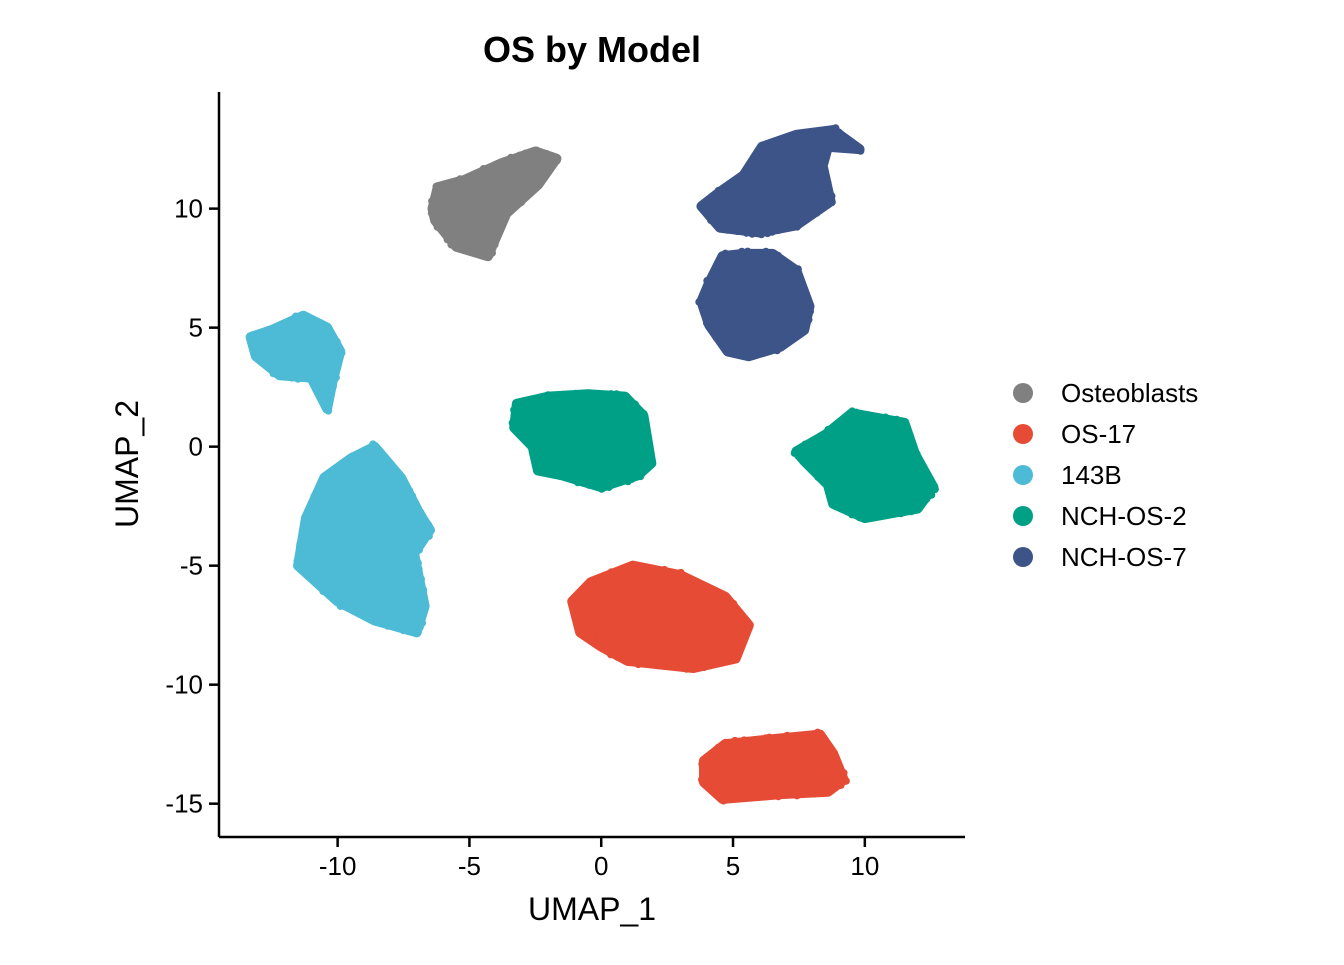 The width and height of the screenshot is (1344, 965). Describe the element at coordinates (1129, 393) in the screenshot. I see `legend-label: Osteoblasts` at that location.